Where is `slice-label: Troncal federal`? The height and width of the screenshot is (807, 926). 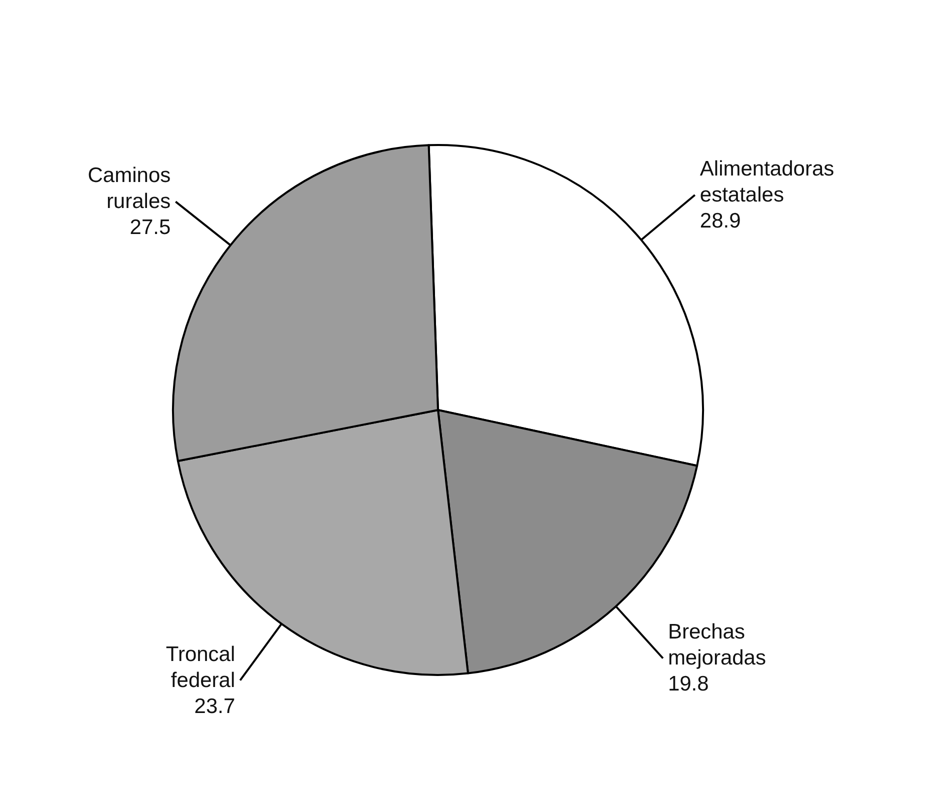
slice-label: Troncal federal is located at coordinates (201, 667).